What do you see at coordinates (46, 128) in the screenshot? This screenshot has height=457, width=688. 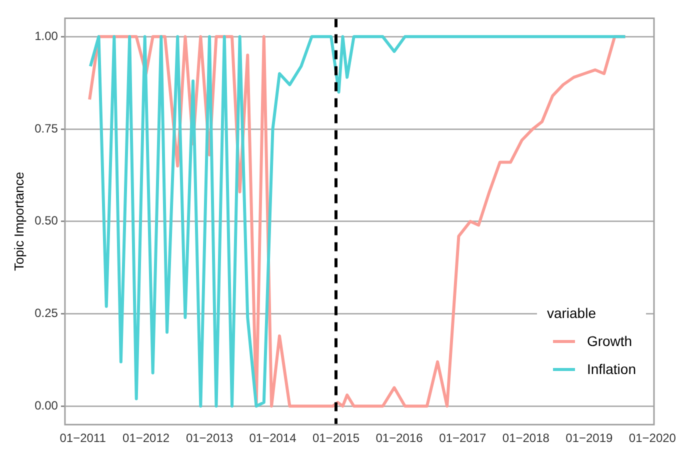 I see `y-tick-label: 0.75` at bounding box center [46, 128].